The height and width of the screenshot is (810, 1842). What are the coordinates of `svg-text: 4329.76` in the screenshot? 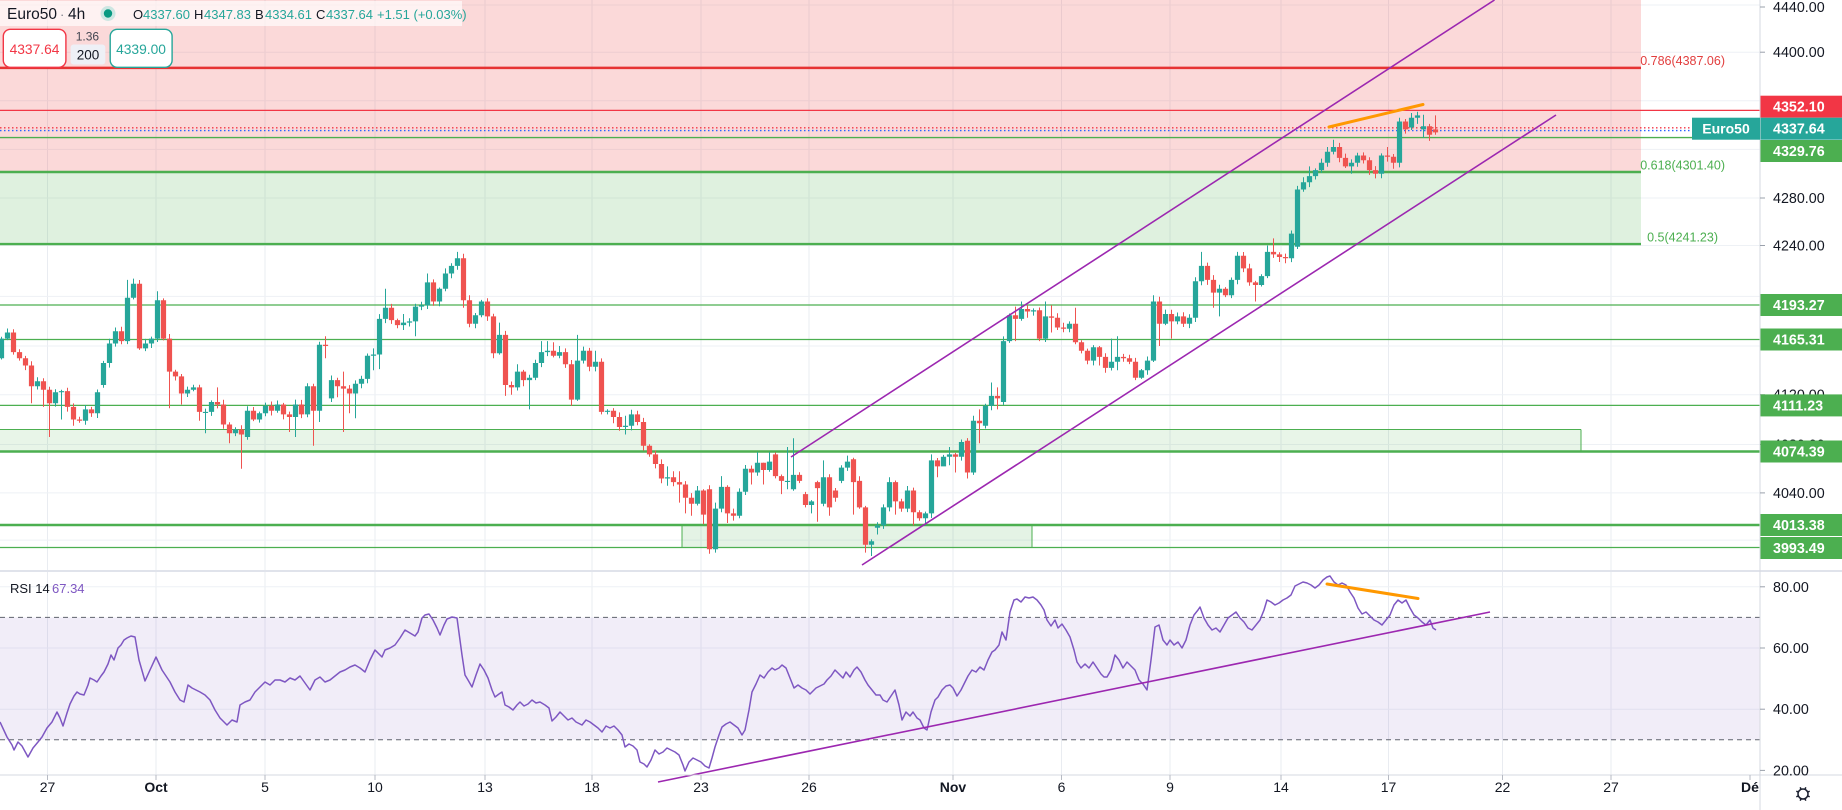 It's located at (1799, 152).